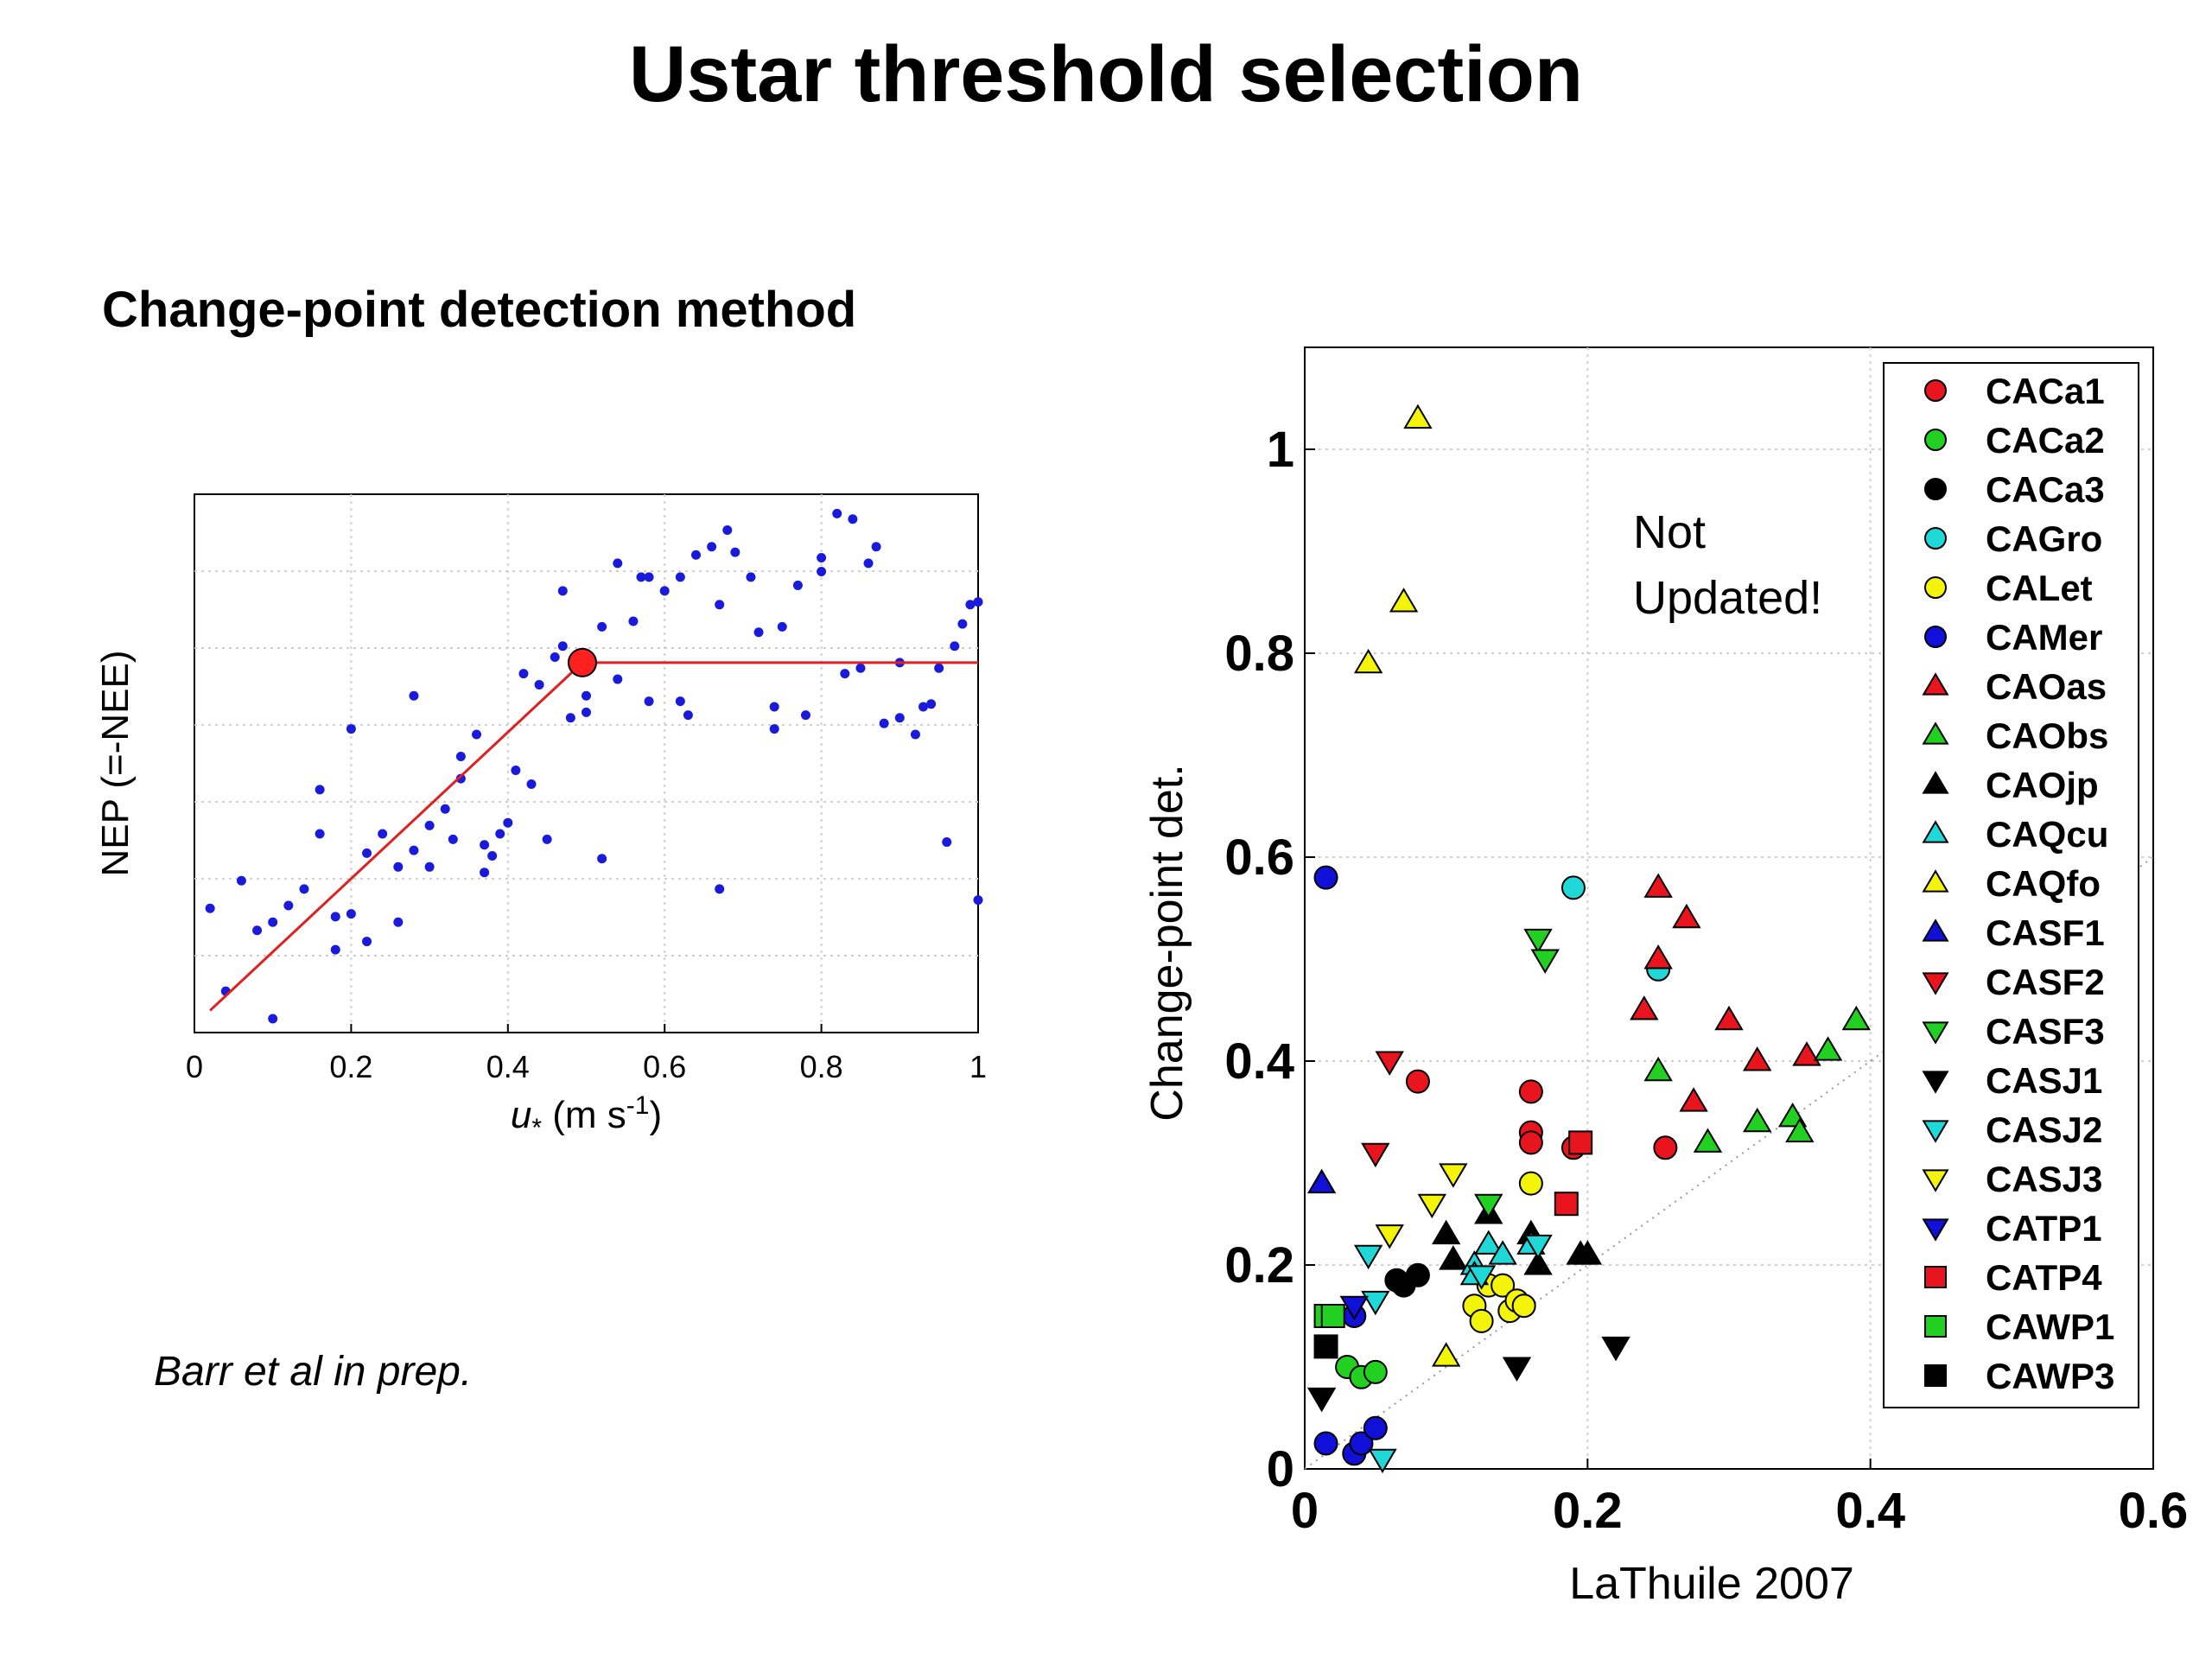  I want to click on legend-label: CACa1, so click(2045, 391).